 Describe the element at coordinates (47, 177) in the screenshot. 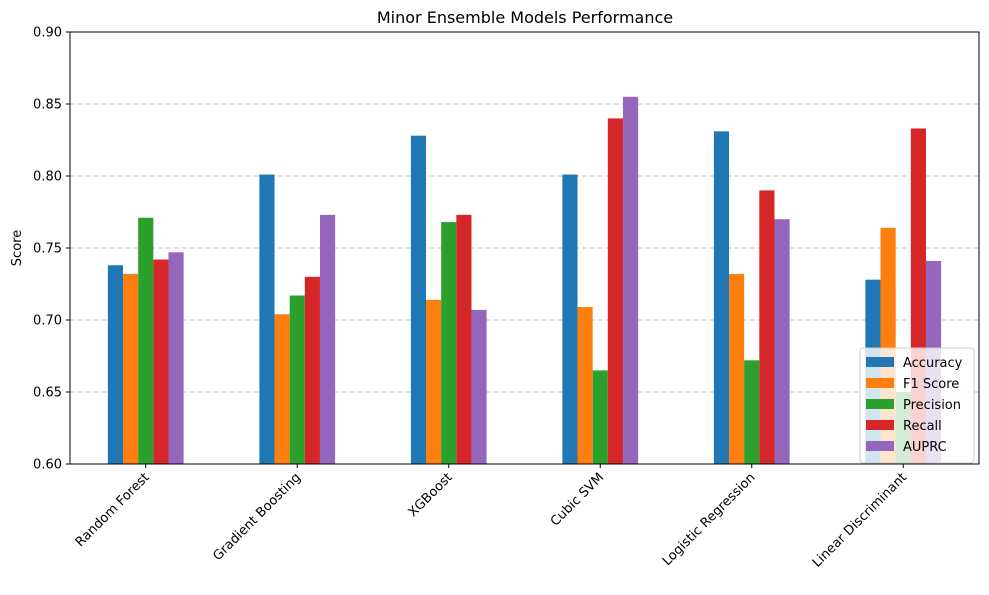

I see `y-tick-label: 0.80` at that location.